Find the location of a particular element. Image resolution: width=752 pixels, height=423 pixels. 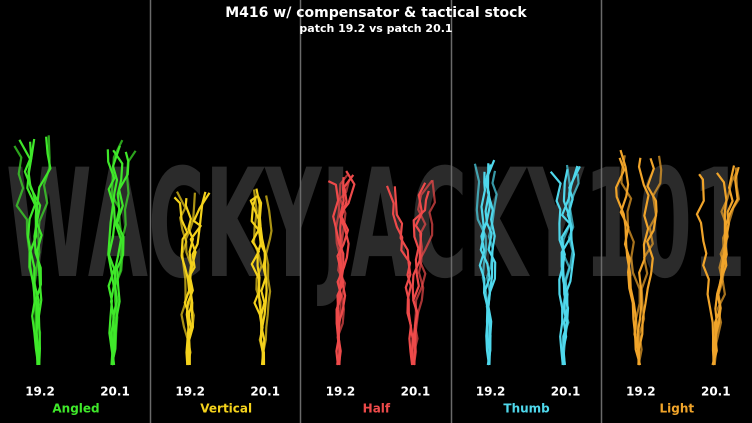

grip-label: Thumb is located at coordinates (526, 409).